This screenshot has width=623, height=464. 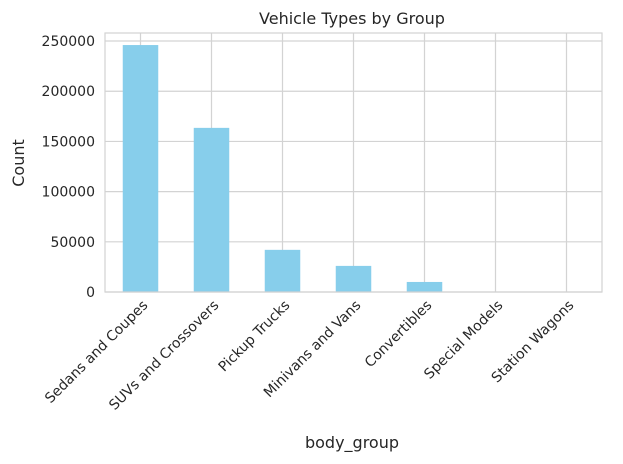 What do you see at coordinates (352, 443) in the screenshot?
I see `x-axis-title: body_group` at bounding box center [352, 443].